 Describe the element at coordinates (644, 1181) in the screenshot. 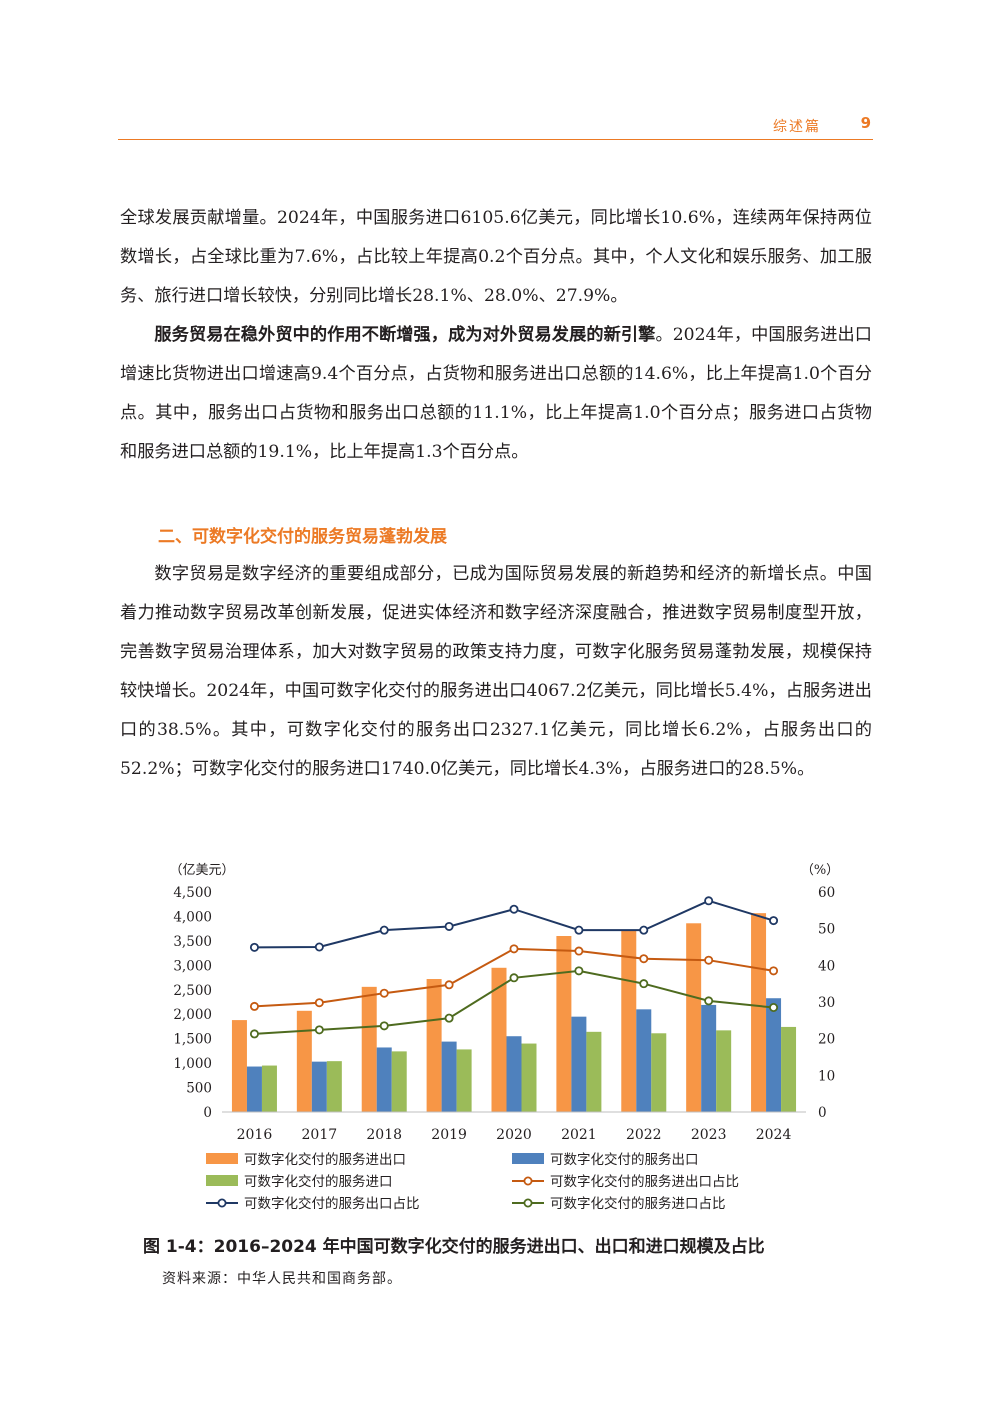

I see `legend-label: 可数字化交付的服务进出口占比` at that location.